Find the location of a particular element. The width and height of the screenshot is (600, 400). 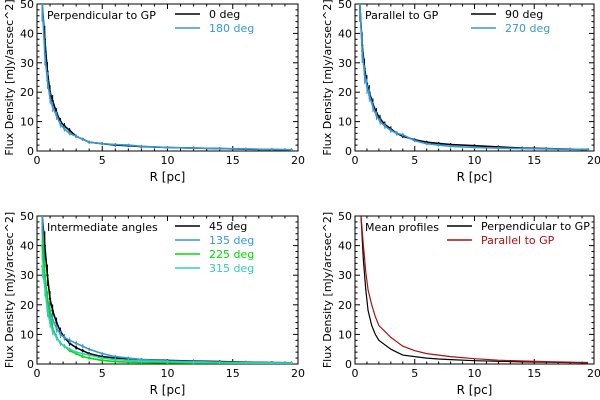

panel-label: Perpendicular to GP is located at coordinates (101, 15).